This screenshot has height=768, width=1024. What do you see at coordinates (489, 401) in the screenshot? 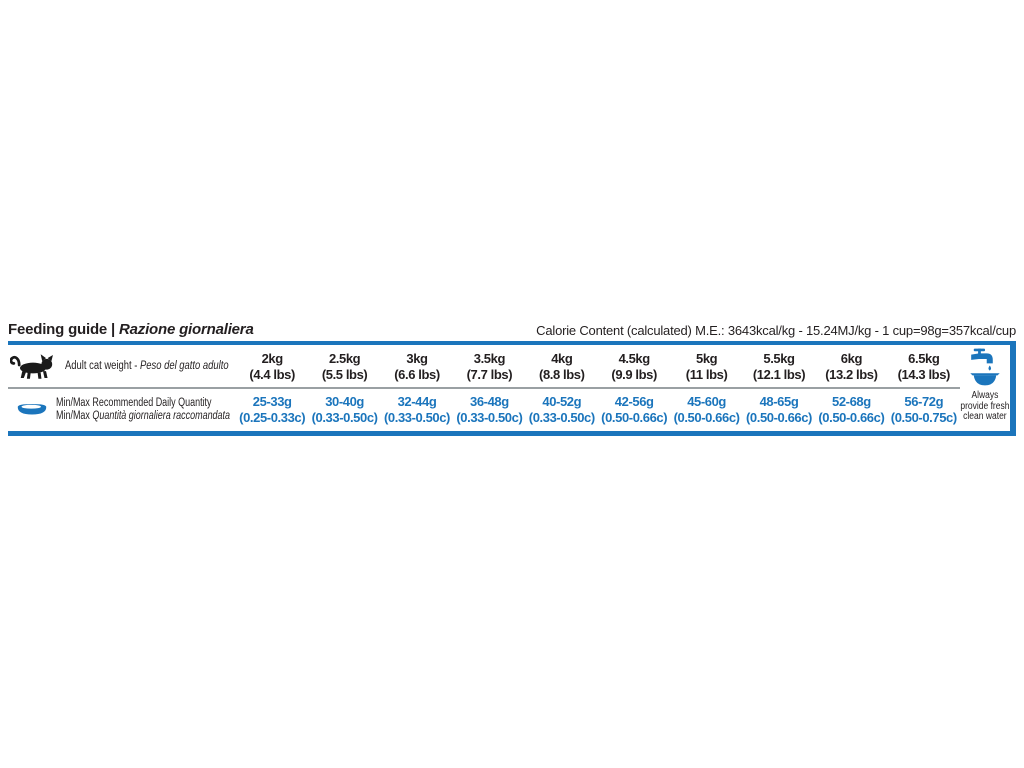
I see `quantity-grams: 36-48g` at bounding box center [489, 401].